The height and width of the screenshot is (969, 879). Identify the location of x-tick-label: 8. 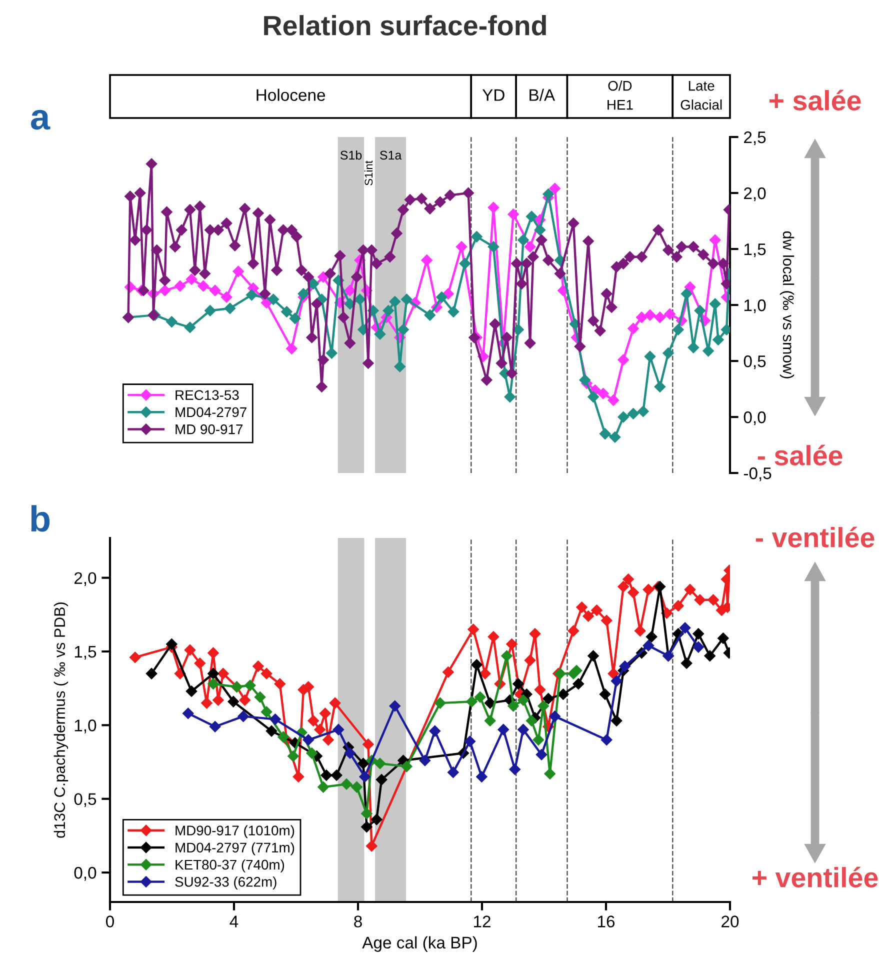
(358, 922).